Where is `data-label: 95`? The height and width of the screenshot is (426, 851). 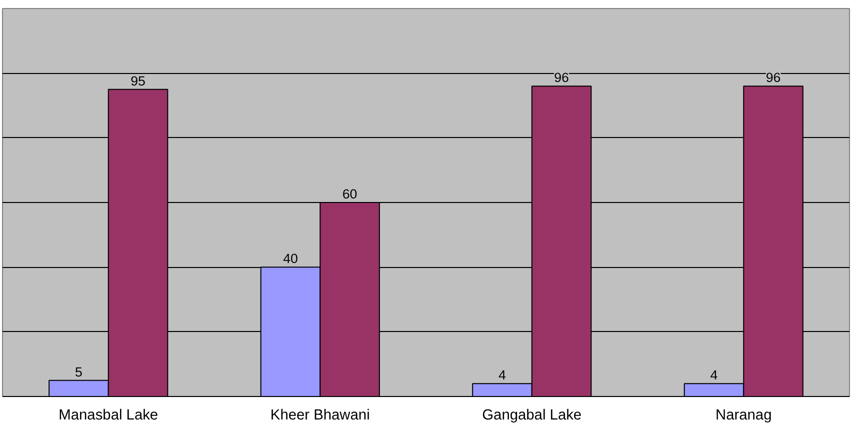
data-label: 95 is located at coordinates (138, 80).